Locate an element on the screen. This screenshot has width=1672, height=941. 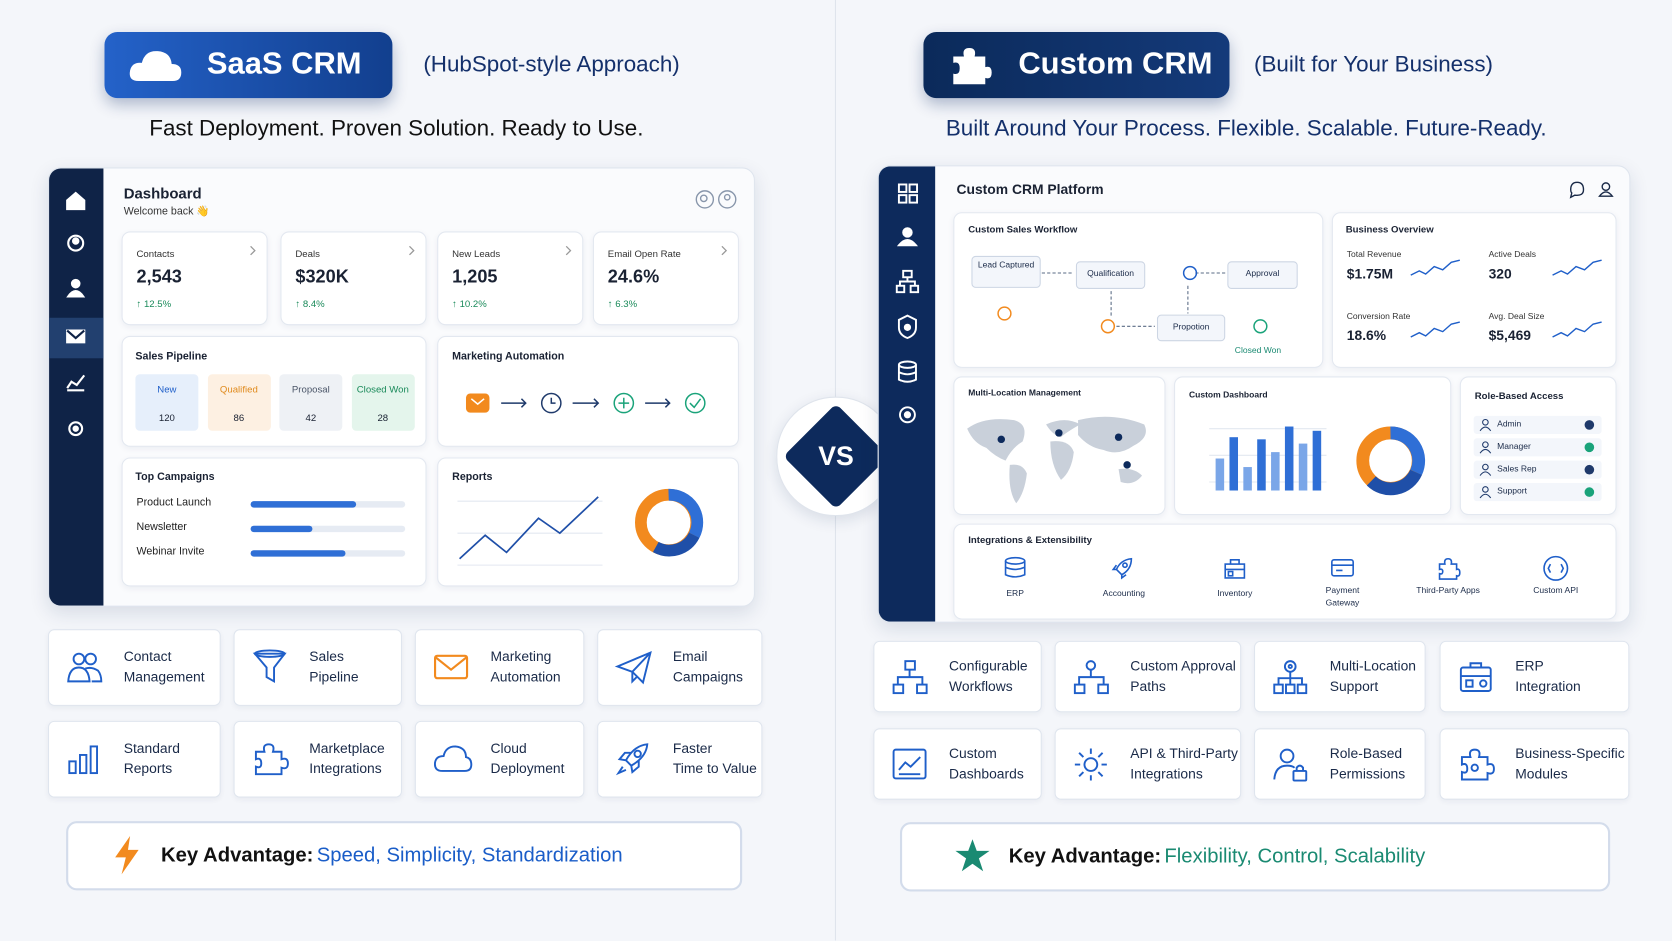
dash-title: Custom CRM Platform is located at coordinates (1030, 189).